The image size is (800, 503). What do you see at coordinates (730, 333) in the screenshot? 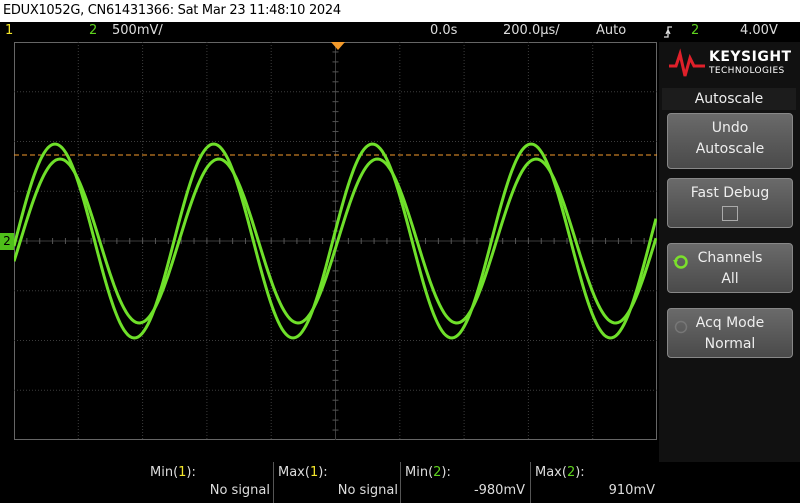
I see `acq-mode-button: Acq Mode Normal` at bounding box center [730, 333].